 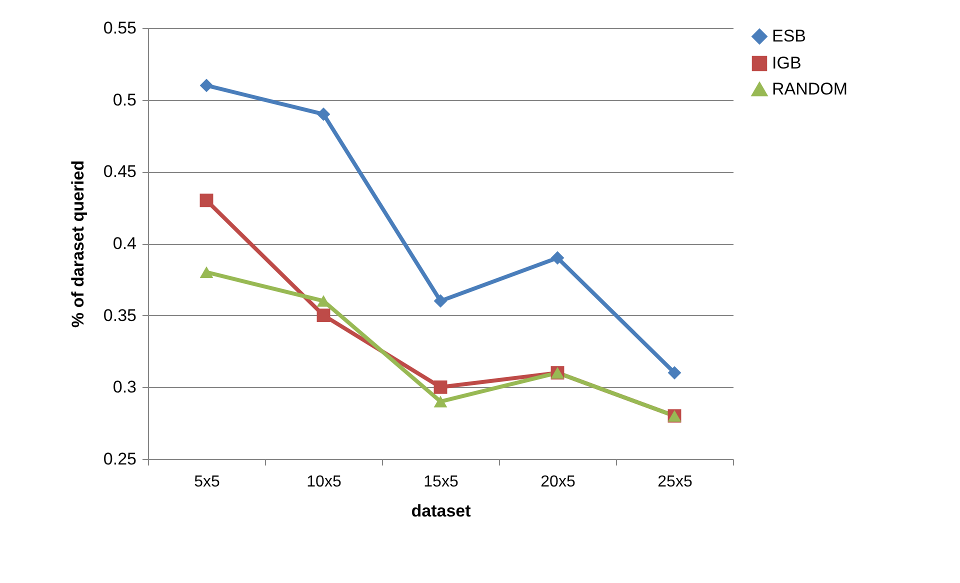 I want to click on x-tick-label: 25x5, so click(x=675, y=482).